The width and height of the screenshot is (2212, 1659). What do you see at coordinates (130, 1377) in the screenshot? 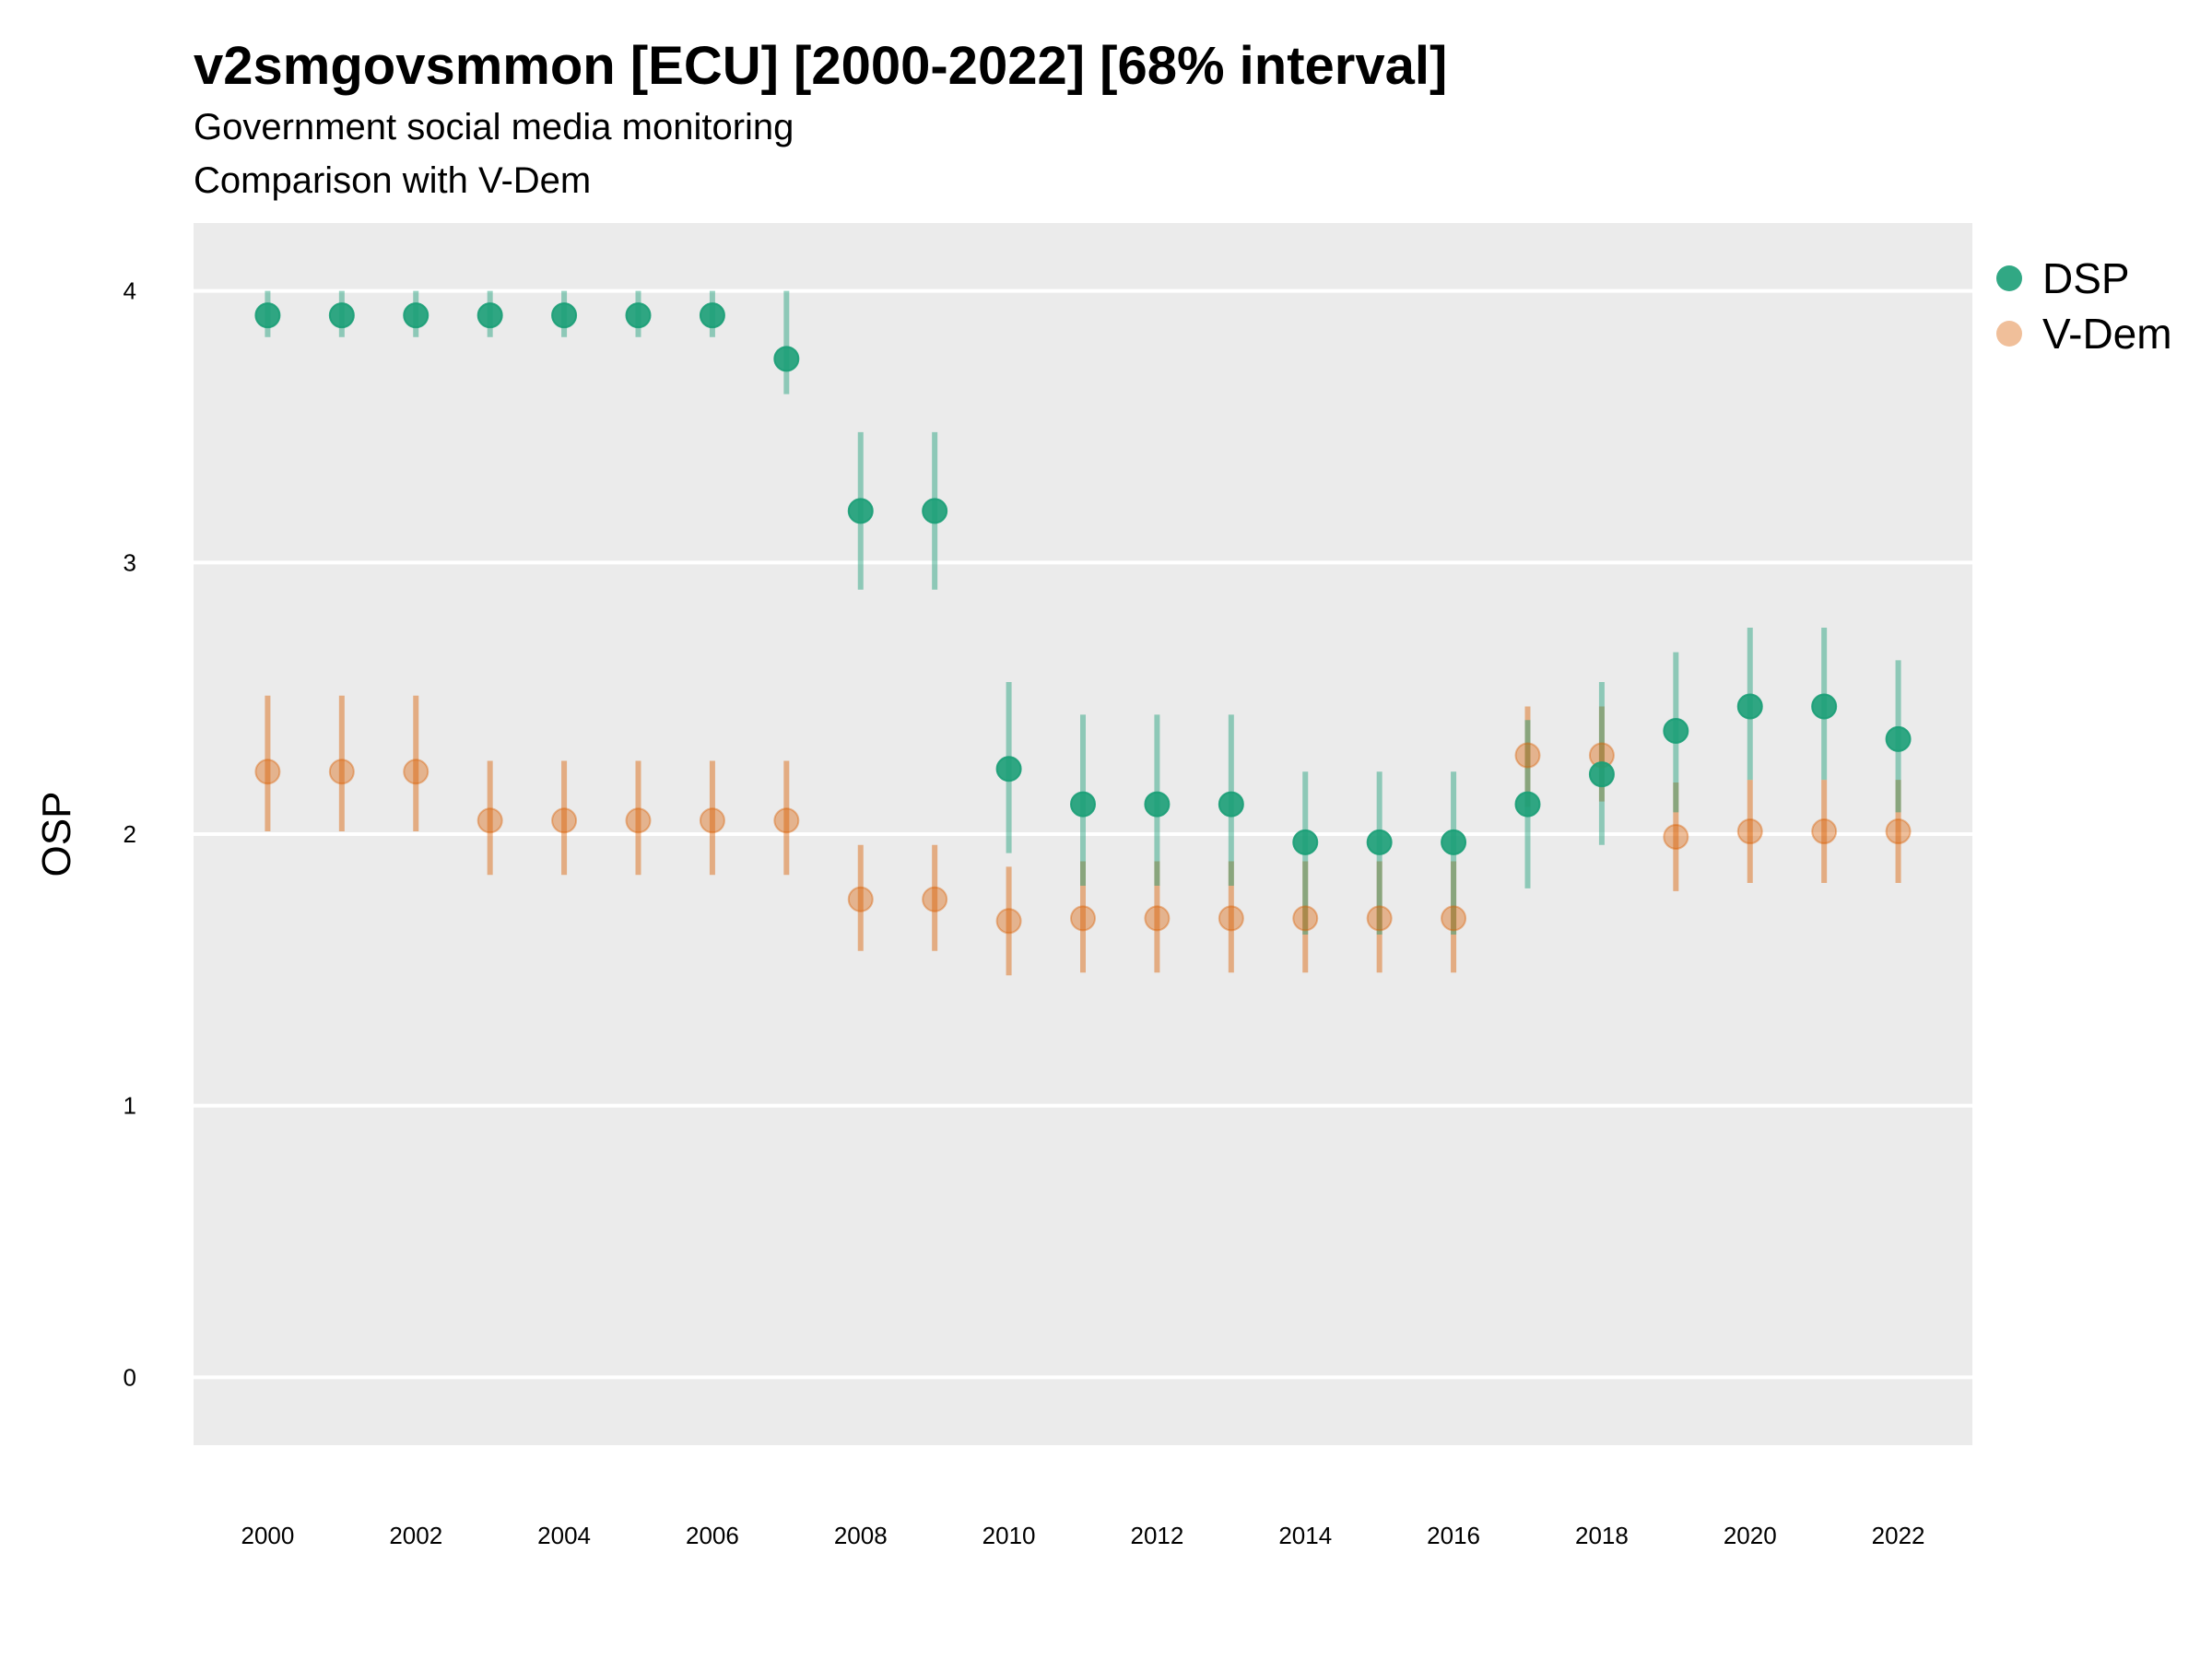
I see `y-tick-label: 0` at bounding box center [130, 1377].